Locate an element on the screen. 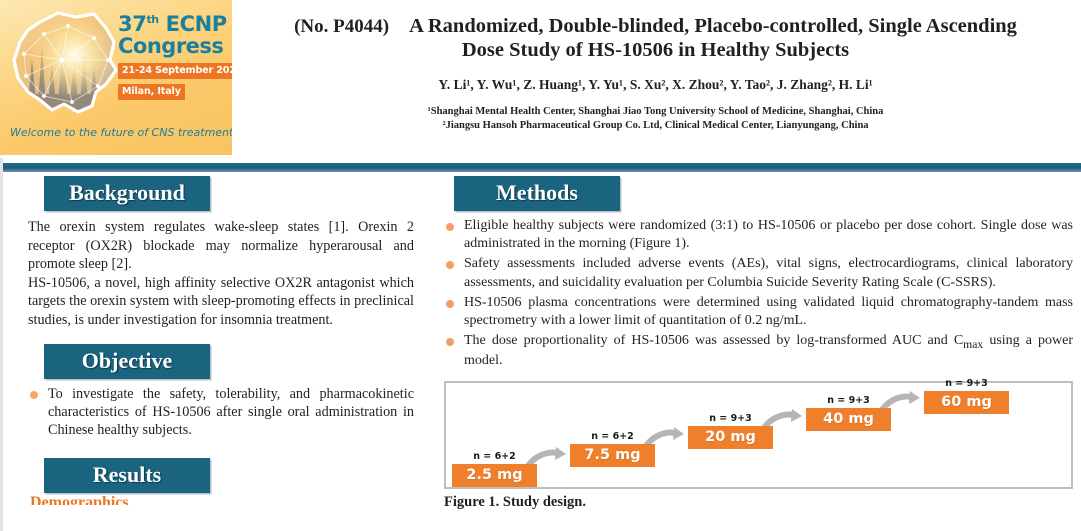 The height and width of the screenshot is (531, 1081). dose-step-1: n = 6+2 2.5 mg is located at coordinates (494, 469).